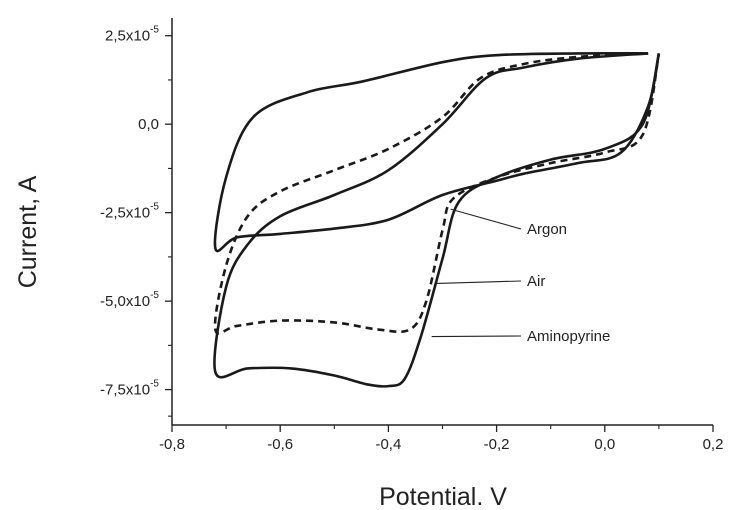  I want to click on y-tick-mantissa: -2,5x10, so click(125, 213).